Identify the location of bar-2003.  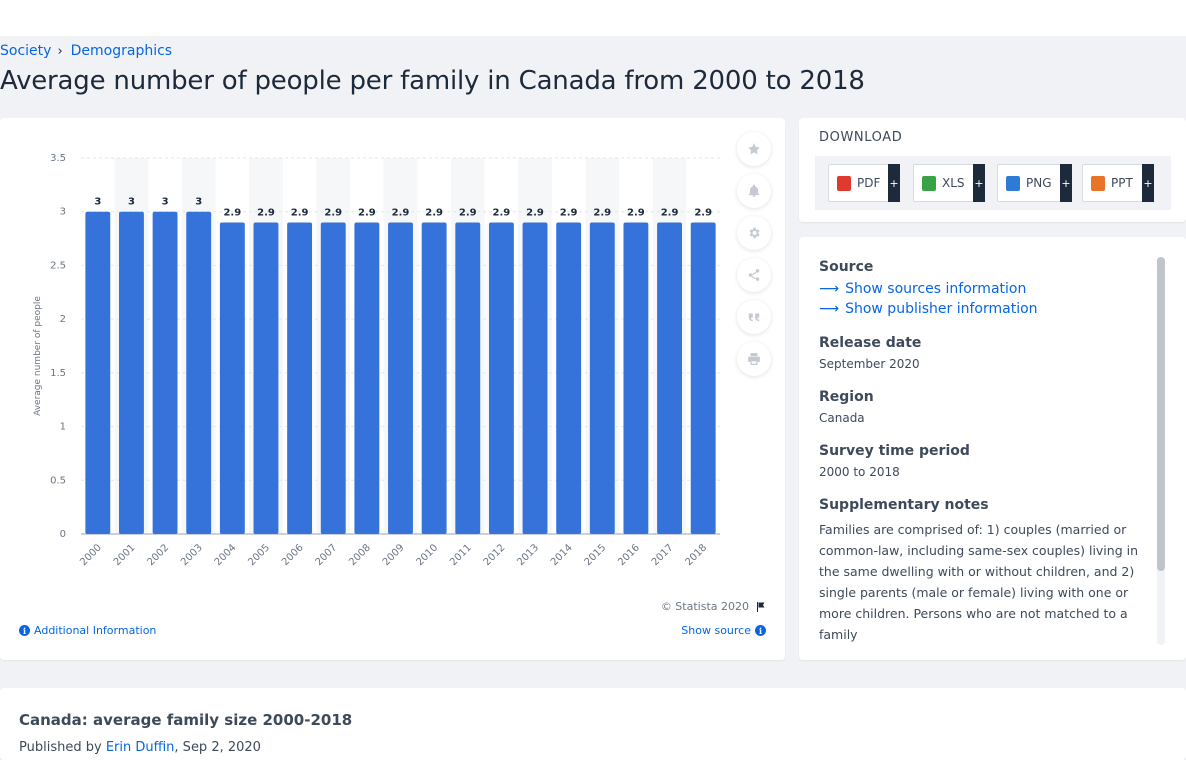
(199, 372).